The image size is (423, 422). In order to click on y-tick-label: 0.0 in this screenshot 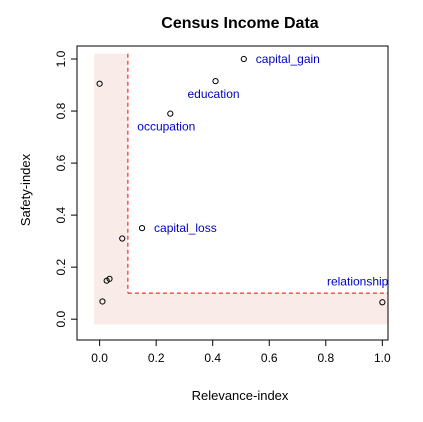, I will do `click(61, 319)`.